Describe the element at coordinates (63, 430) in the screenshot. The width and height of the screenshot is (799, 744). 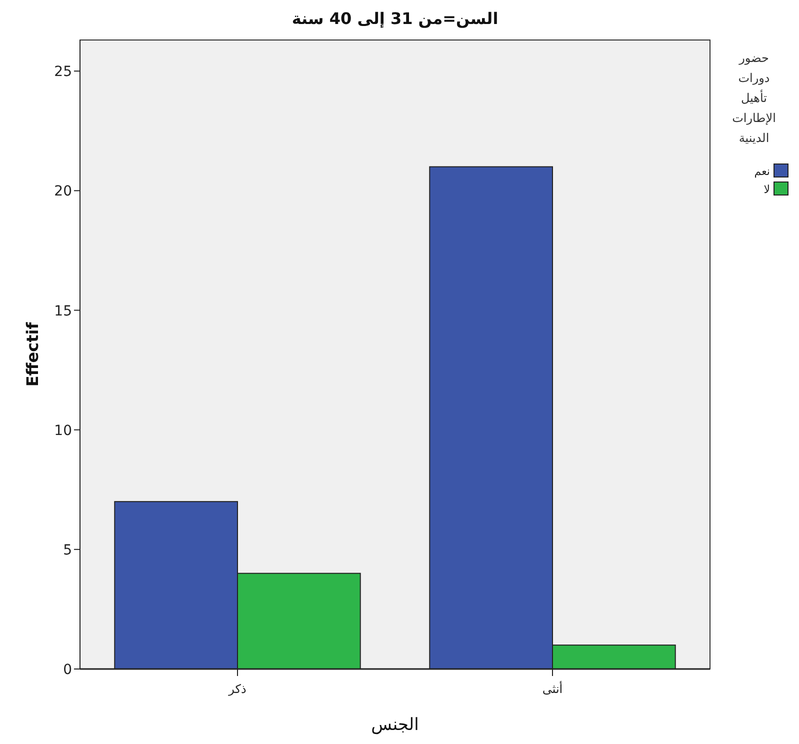
I see `y-tick-label: 10` at that location.